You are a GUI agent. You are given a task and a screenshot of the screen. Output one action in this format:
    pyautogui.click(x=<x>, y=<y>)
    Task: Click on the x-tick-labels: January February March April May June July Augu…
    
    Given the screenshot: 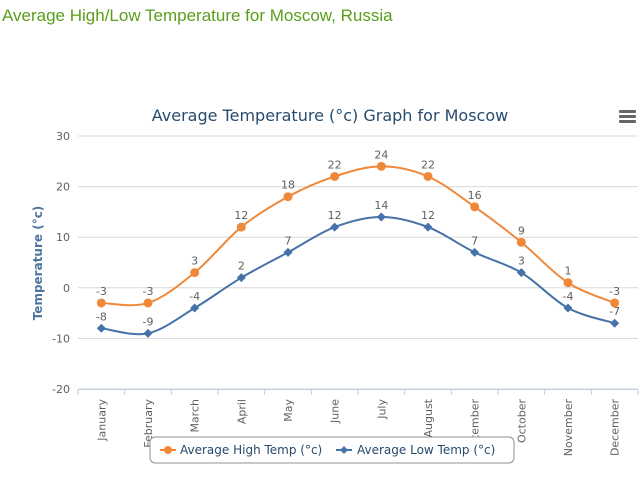 What is the action you would take?
    pyautogui.click(x=358, y=428)
    